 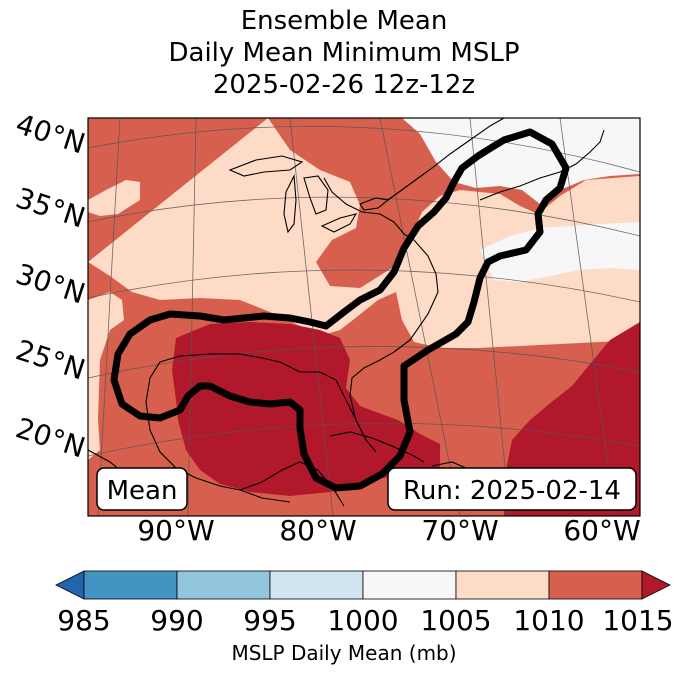 What do you see at coordinates (363, 620) in the screenshot?
I see `colorbar-tick-1000: 1000` at bounding box center [363, 620].